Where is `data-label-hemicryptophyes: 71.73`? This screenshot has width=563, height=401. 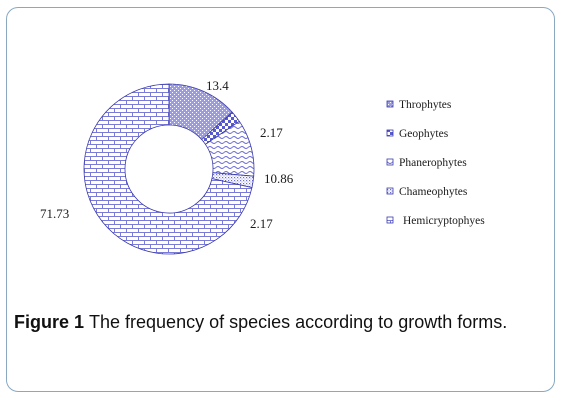
data-label-hemicryptophyes: 71.73 is located at coordinates (54, 213).